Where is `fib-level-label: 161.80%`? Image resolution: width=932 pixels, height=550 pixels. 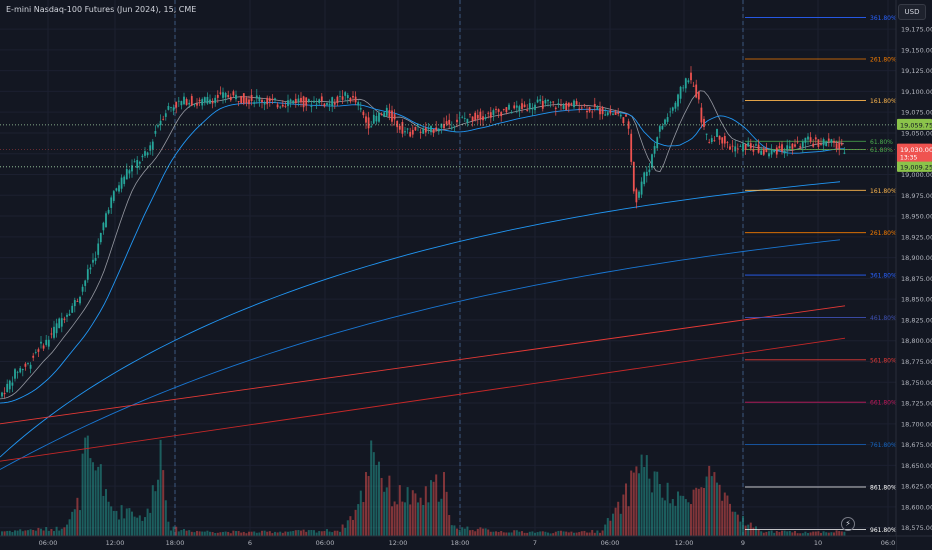
fib-level-label: 161.80% is located at coordinates (883, 101).